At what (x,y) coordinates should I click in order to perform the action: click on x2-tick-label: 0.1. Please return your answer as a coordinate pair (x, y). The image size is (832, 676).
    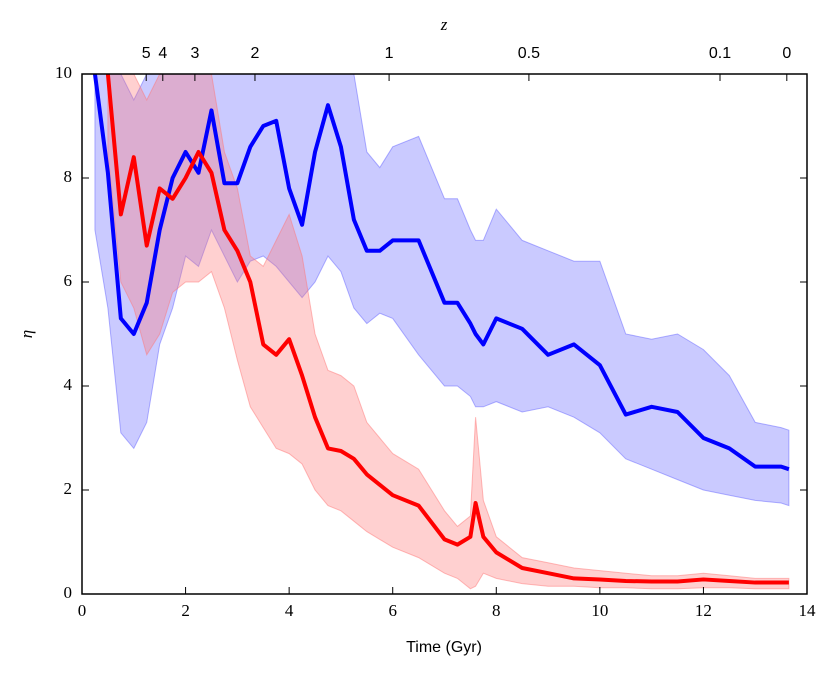
    Looking at the image, I should click on (720, 53).